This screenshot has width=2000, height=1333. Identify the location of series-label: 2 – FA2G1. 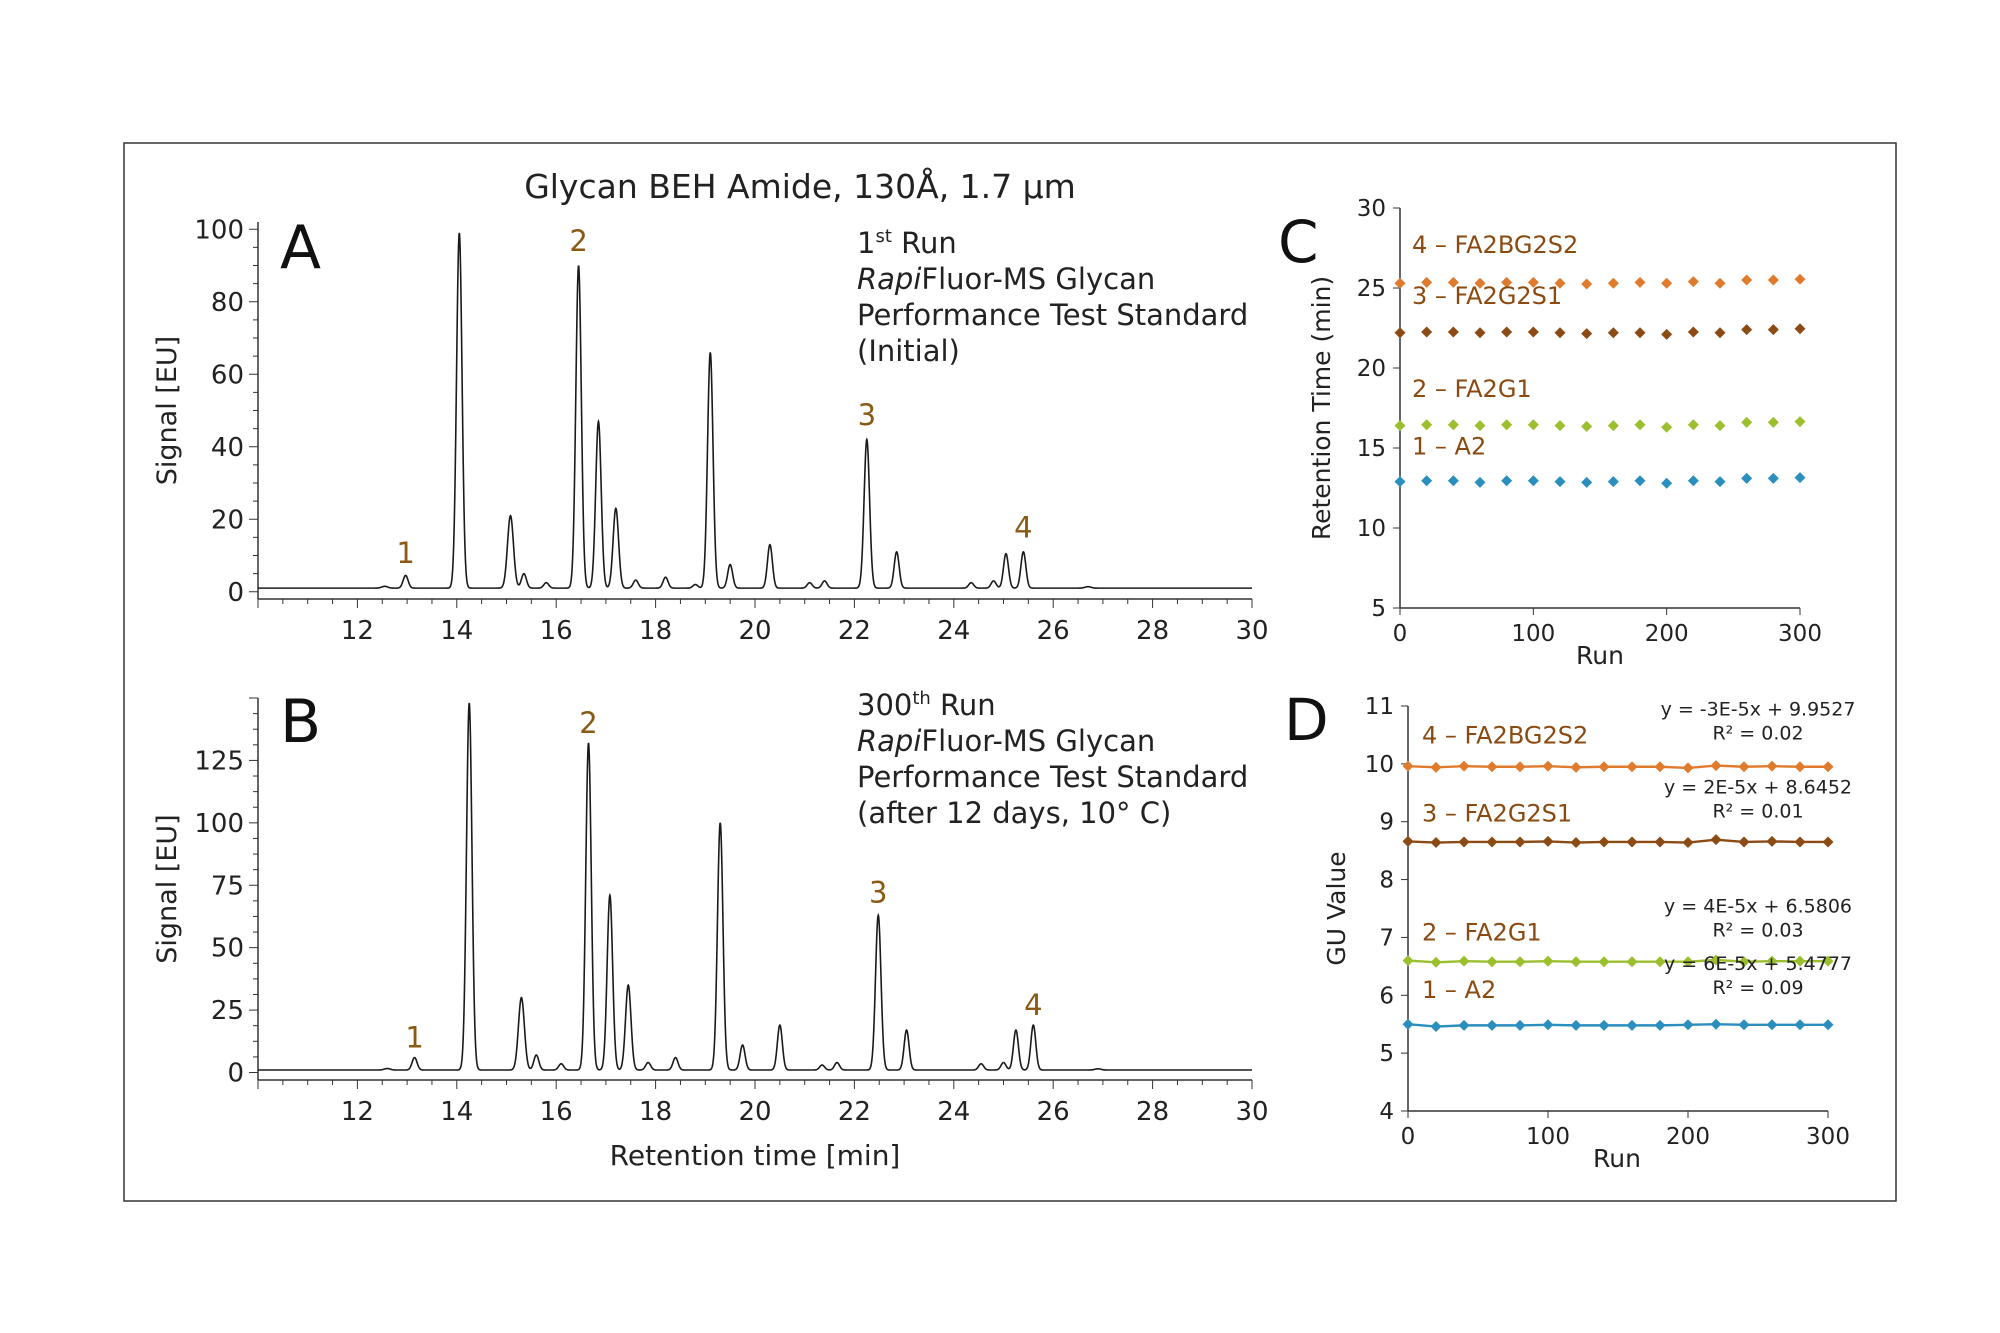
(1472, 389).